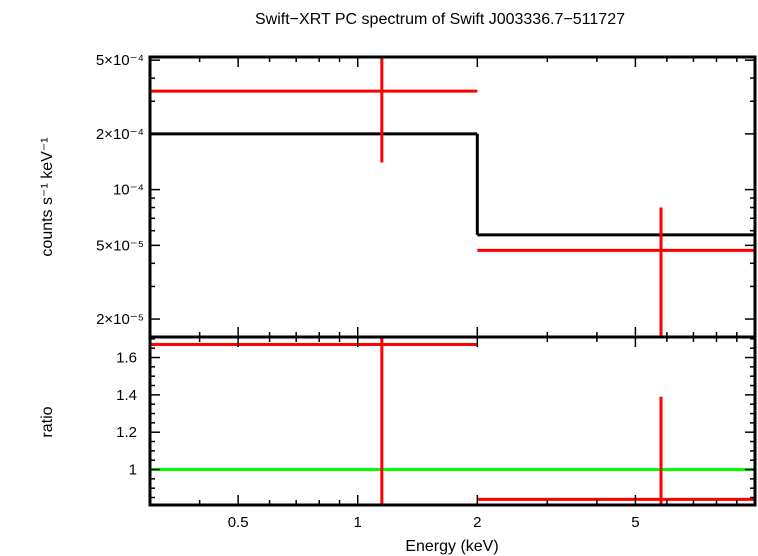 Image resolution: width=758 pixels, height=556 pixels. Describe the element at coordinates (126, 432) in the screenshot. I see `ratio-y-tick-label: 1.2` at that location.